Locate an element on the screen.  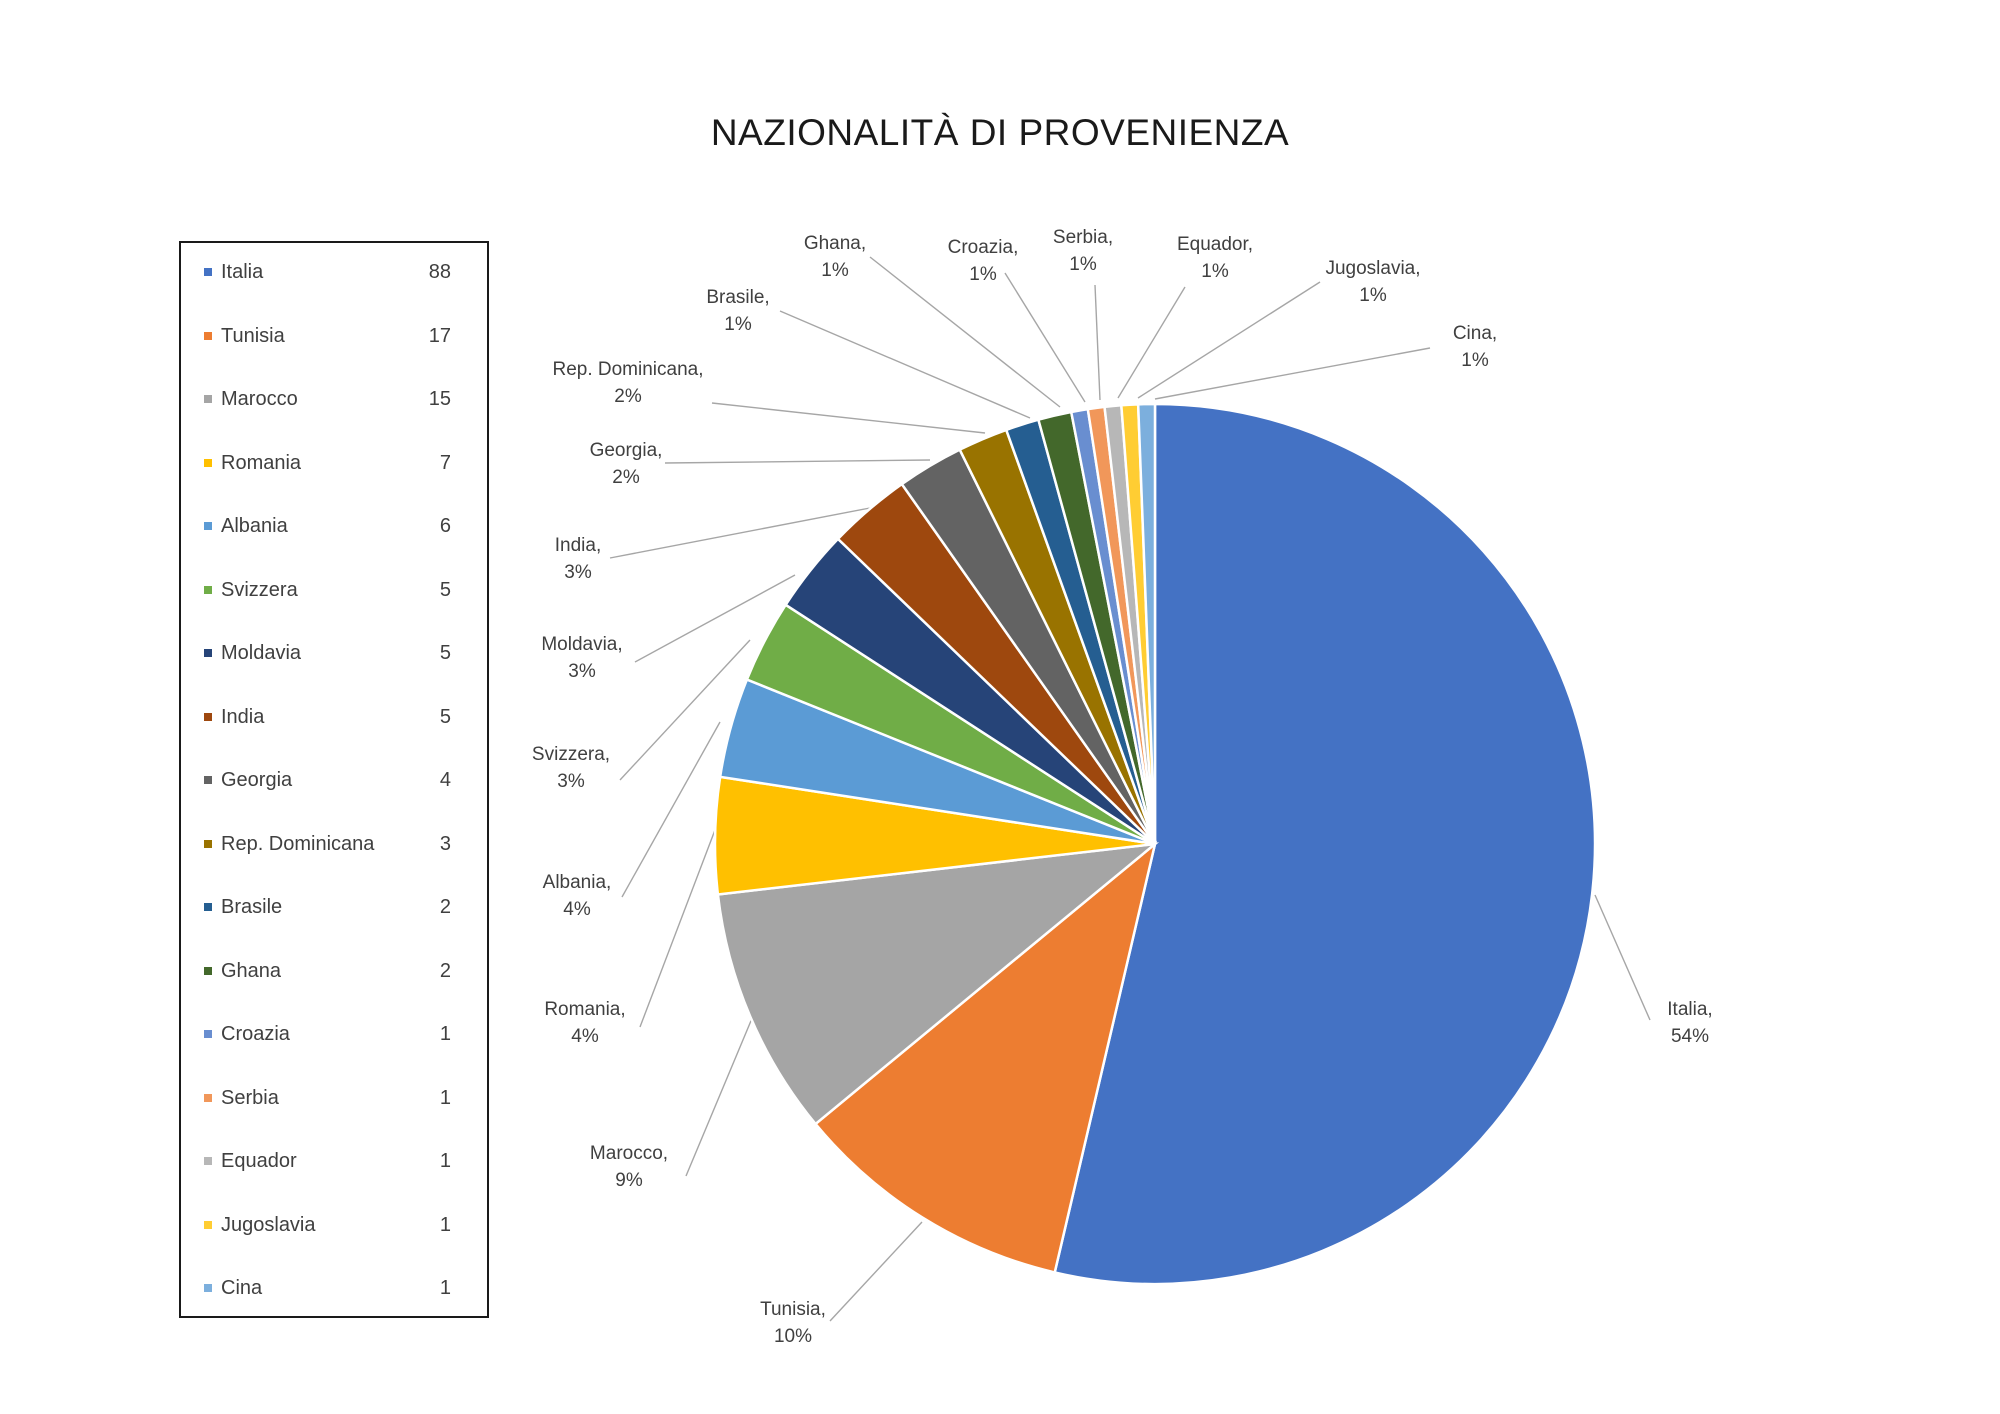
legend-item: Tunisia 17 is located at coordinates (334, 336).